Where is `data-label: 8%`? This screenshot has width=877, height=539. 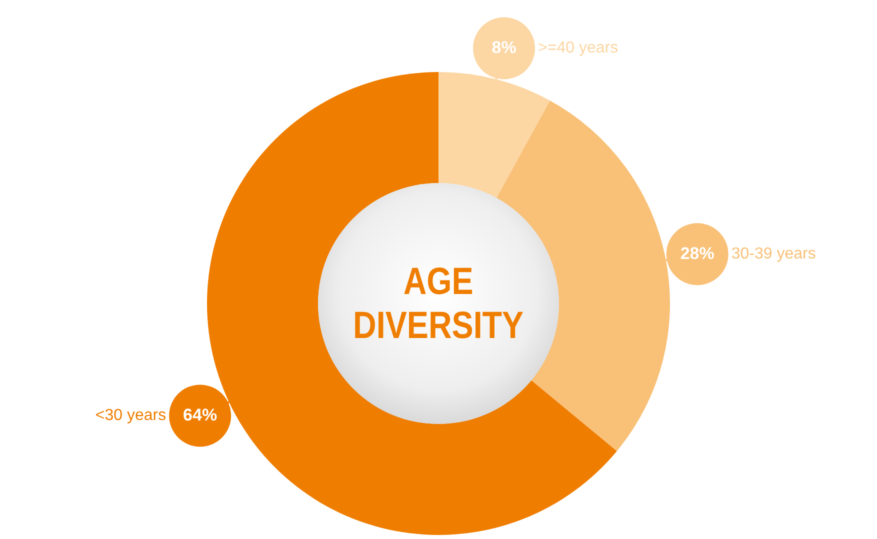 data-label: 8% is located at coordinates (504, 47).